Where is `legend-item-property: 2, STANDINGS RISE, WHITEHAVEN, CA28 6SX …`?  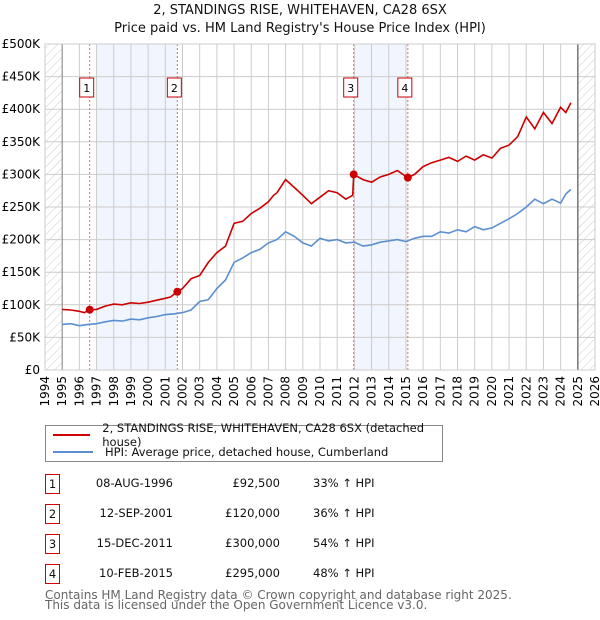 legend-item-property: 2, STANDINGS RISE, WHITEHAVEN, CA28 6SX … is located at coordinates (244, 435).